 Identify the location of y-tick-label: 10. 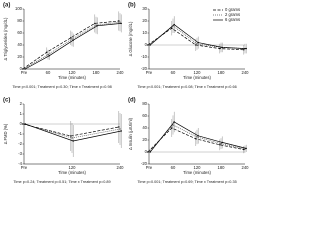
(144, 32).